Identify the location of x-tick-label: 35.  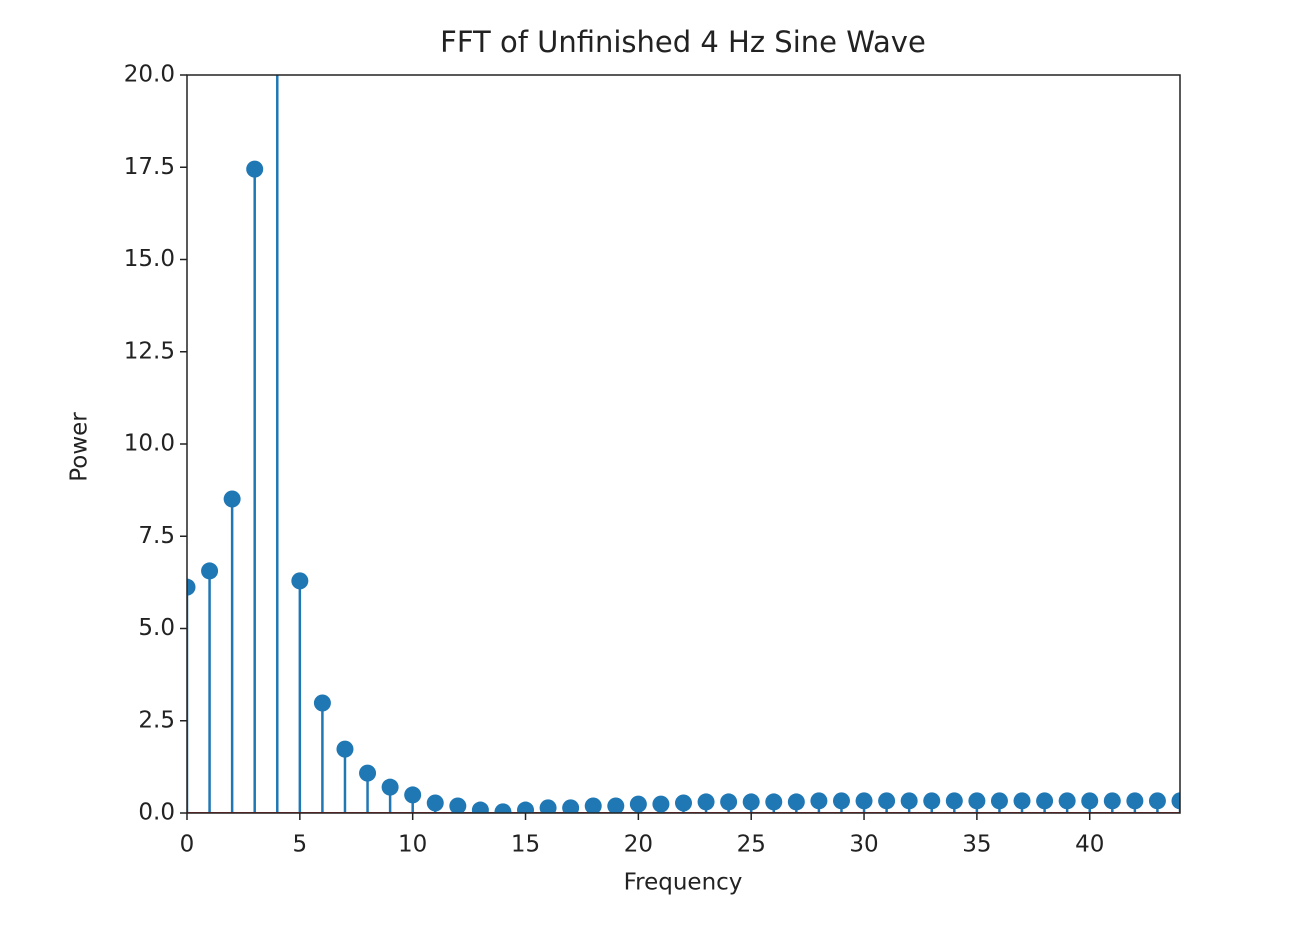
(976, 845).